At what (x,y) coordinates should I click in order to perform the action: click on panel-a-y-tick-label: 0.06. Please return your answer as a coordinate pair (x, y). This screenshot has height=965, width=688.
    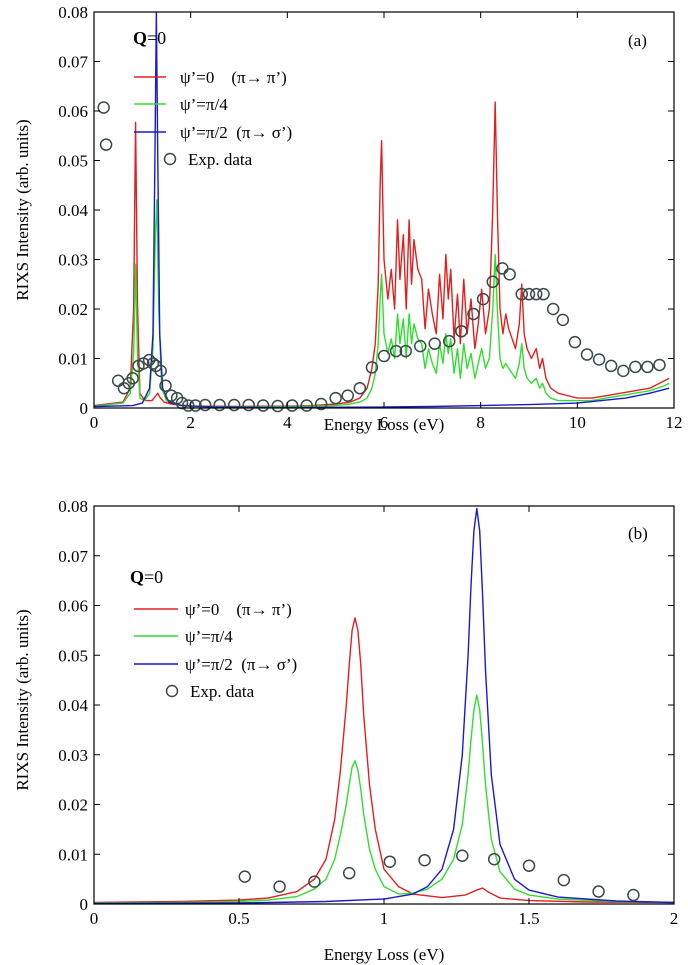
    Looking at the image, I should click on (73, 111).